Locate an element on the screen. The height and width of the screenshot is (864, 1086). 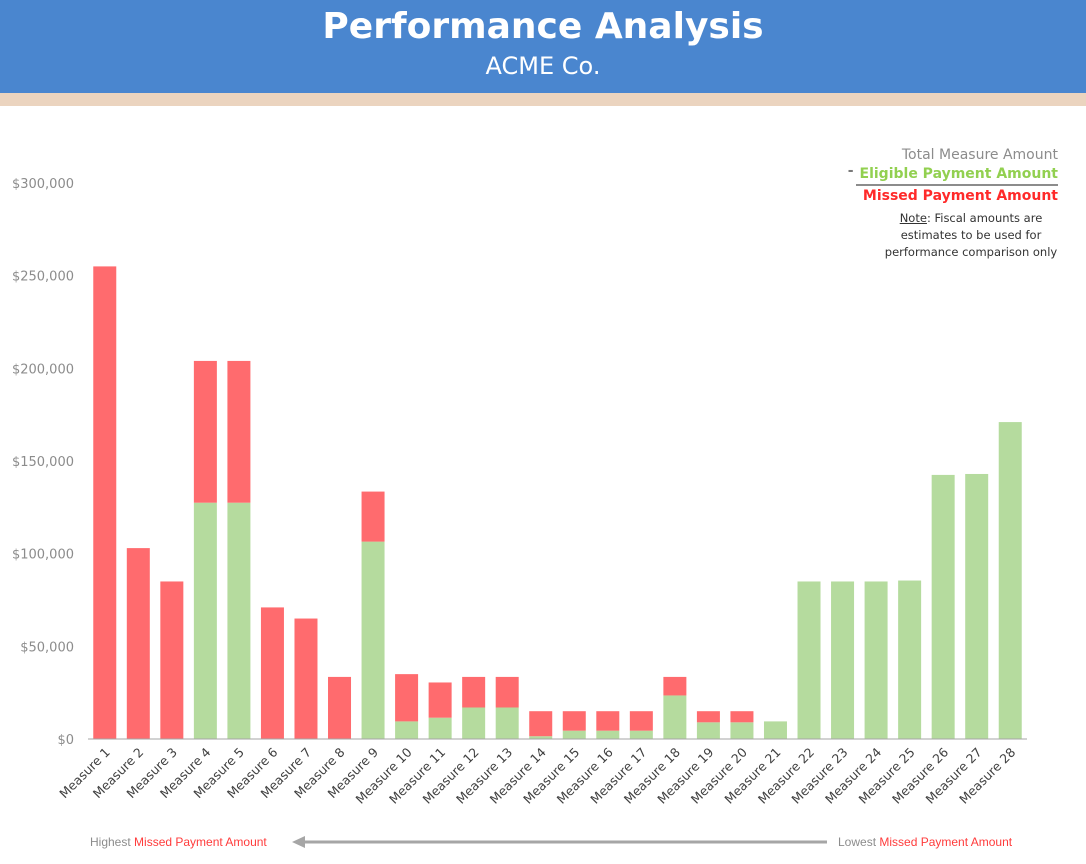
header-banner: Performance Analysis ACME Co. is located at coordinates (543, 46).